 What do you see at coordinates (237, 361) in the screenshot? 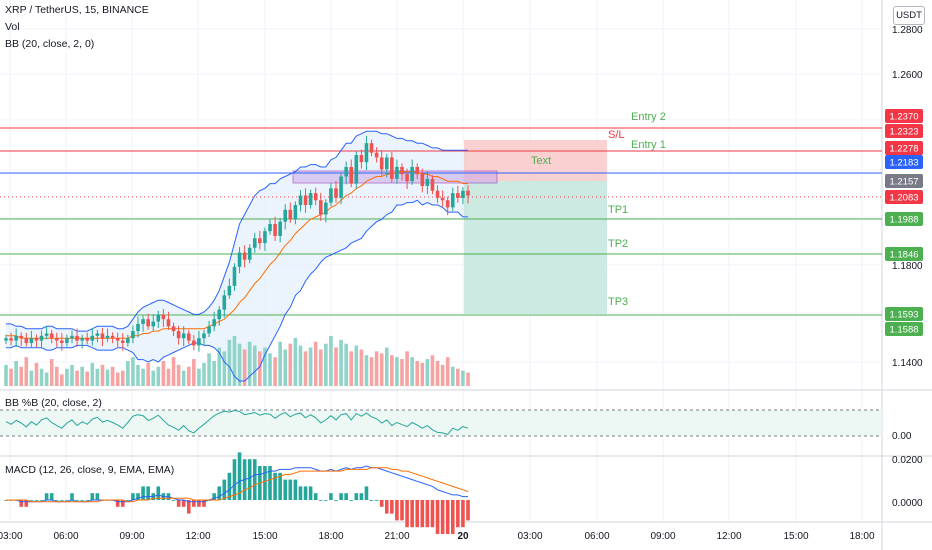
I see `volume-bars` at bounding box center [237, 361].